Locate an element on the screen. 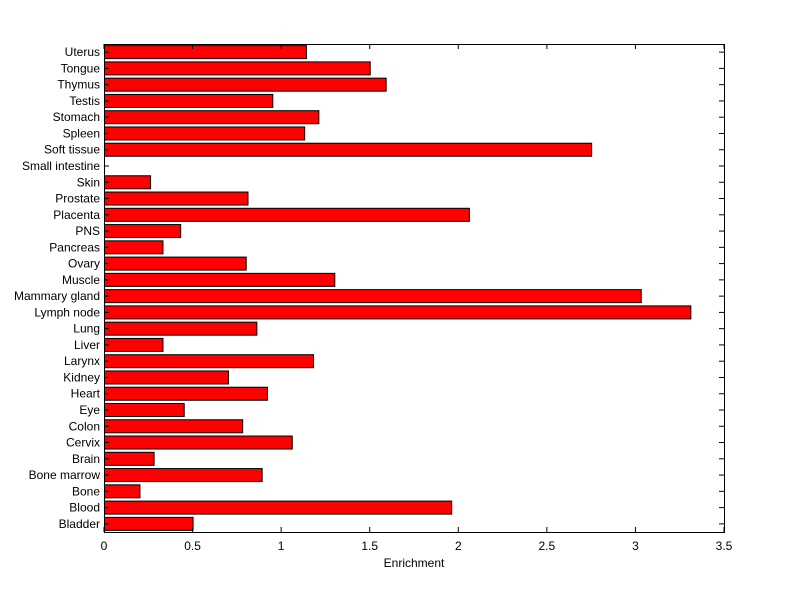  x-axis-label: Enrichment is located at coordinates (414, 563).